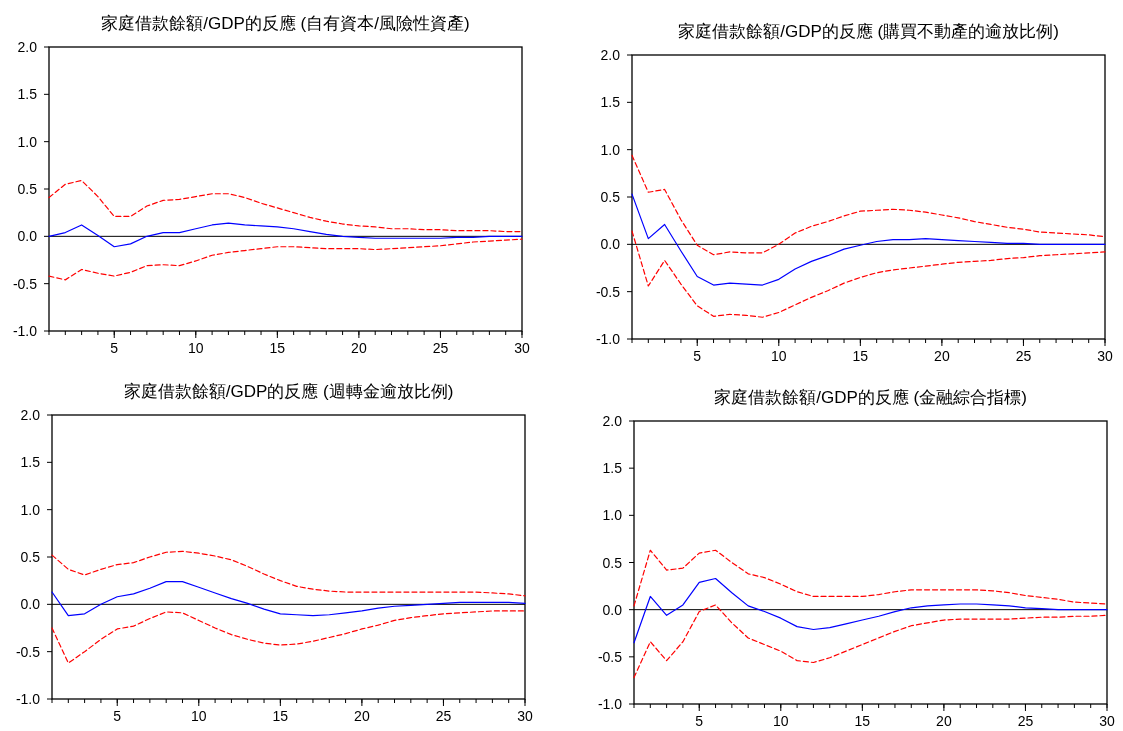 This screenshot has height=731, width=1123. I want to click on chart-title: 家庭借款餘額/GDP的反應 (購買不動產的逾放比例), so click(868, 31).